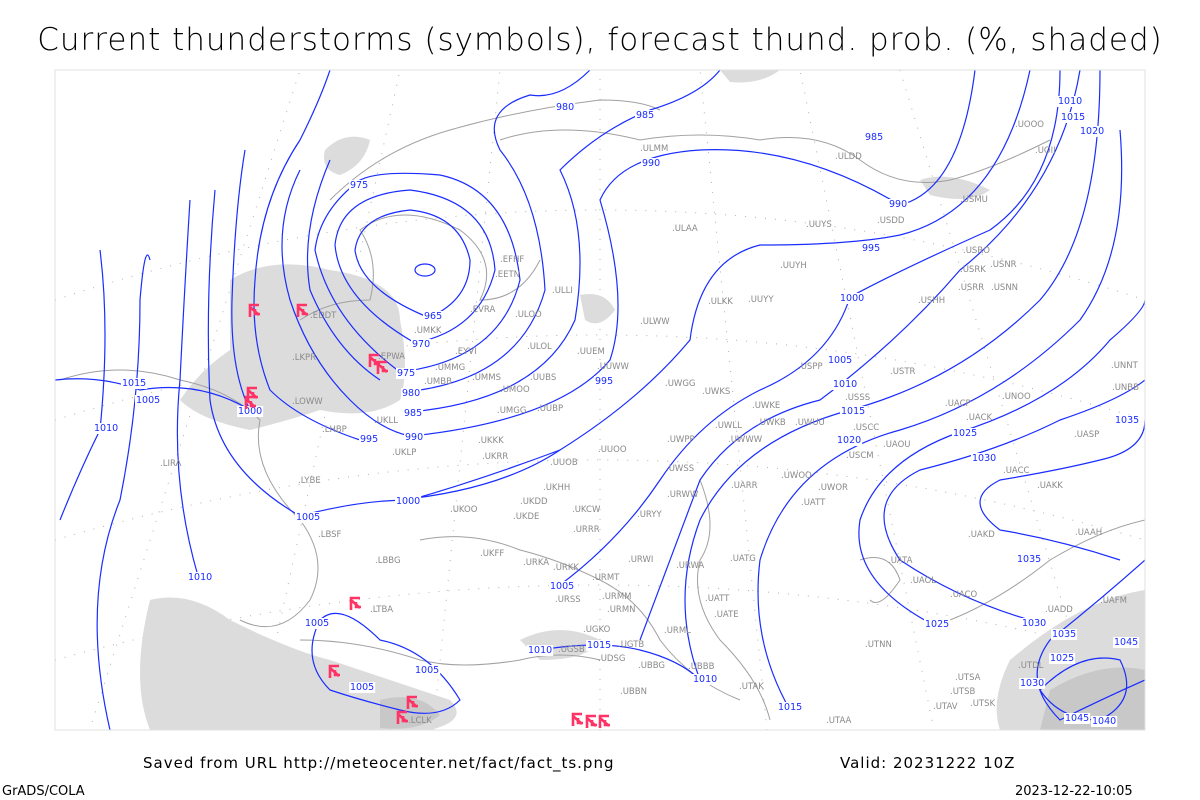 This screenshot has width=1200, height=800. Describe the element at coordinates (526, 517) in the screenshot. I see `station-label: .UKDE` at that location.